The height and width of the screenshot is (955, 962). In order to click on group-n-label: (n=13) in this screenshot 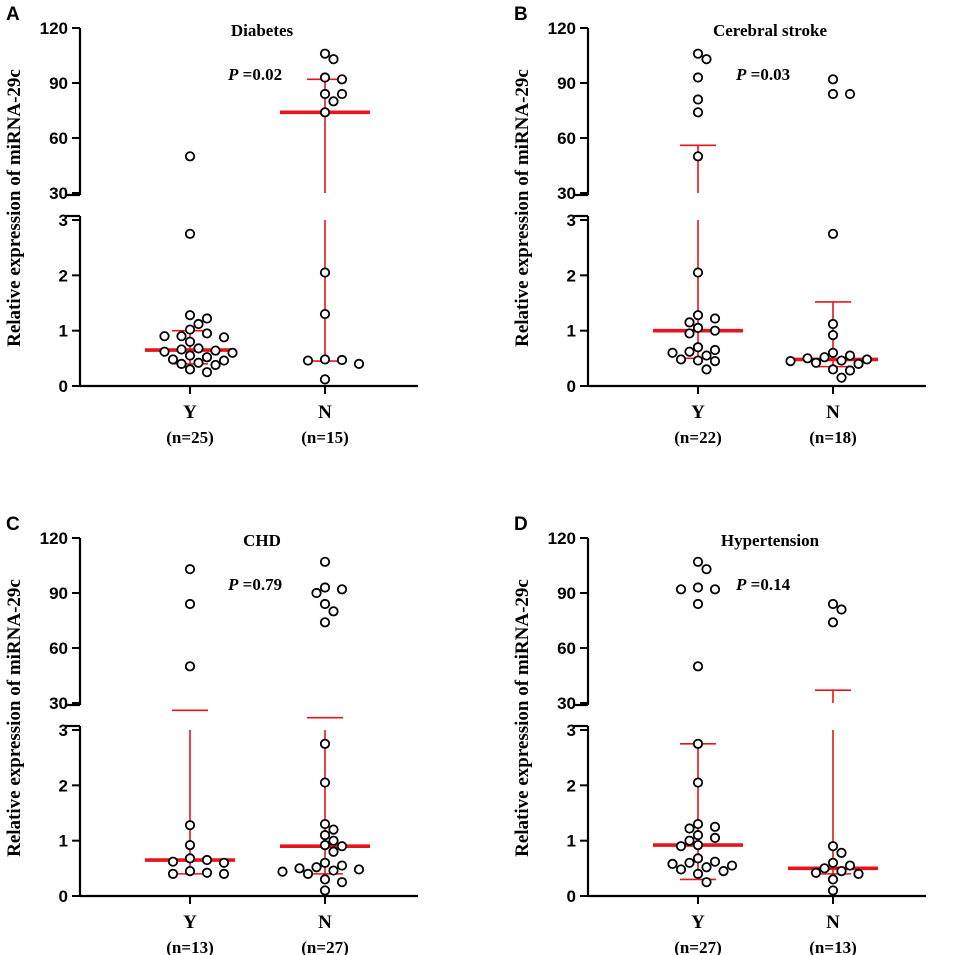, I will do `click(832, 946)`.